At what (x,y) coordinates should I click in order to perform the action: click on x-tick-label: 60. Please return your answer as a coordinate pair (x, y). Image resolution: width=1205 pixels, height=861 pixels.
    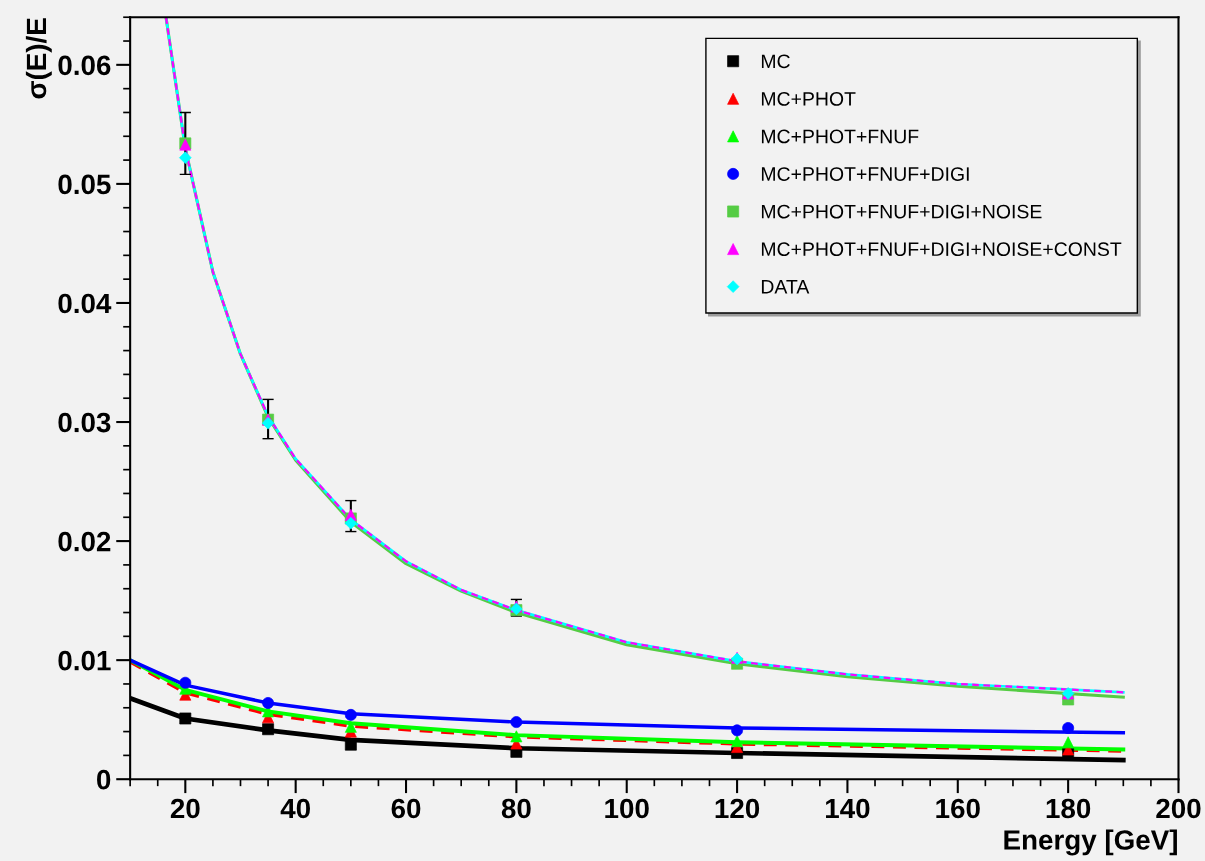
    Looking at the image, I should click on (406, 808).